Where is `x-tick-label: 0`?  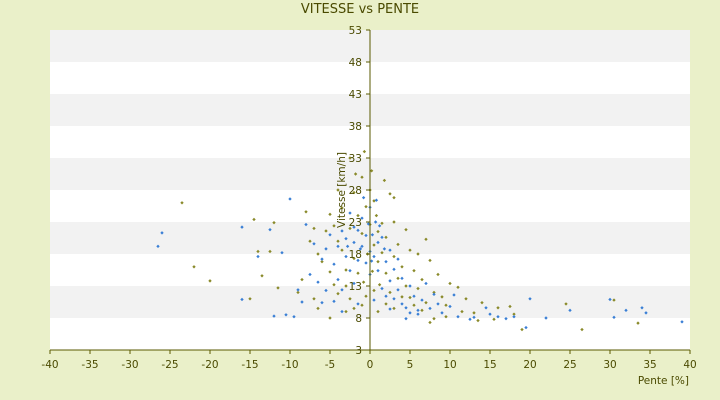
x-tick-label: 0 is located at coordinates (370, 365).